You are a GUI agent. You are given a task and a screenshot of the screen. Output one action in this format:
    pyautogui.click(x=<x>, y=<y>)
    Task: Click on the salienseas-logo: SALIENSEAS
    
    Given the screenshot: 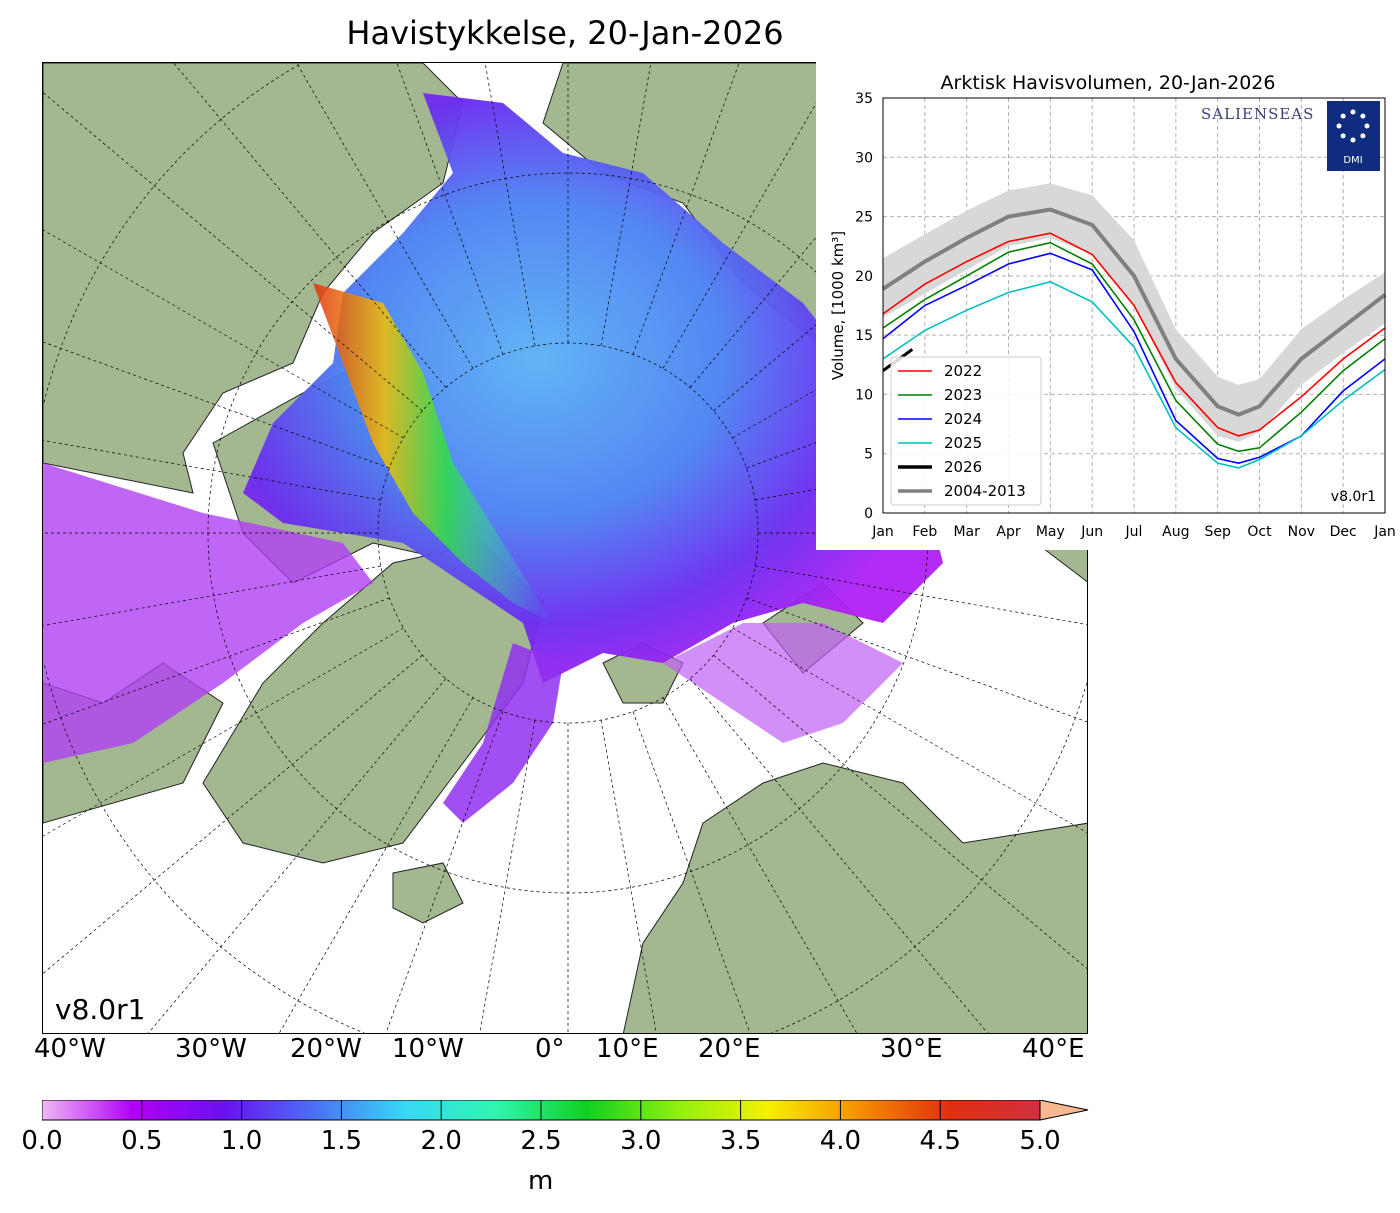 What is the action you would take?
    pyautogui.click(x=1257, y=114)
    